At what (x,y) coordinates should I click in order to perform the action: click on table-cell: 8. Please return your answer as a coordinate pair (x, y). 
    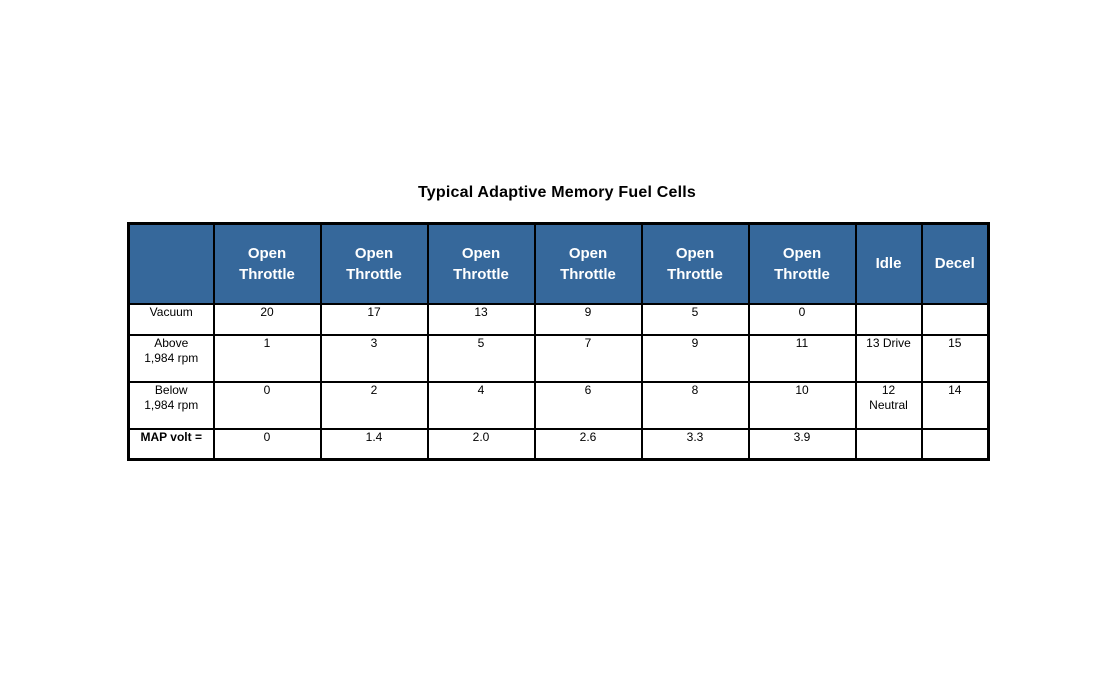
    Looking at the image, I should click on (695, 405).